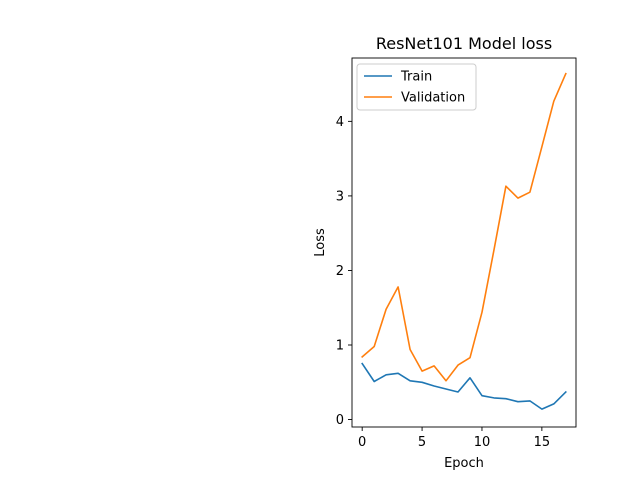 This screenshot has width=640, height=480. Describe the element at coordinates (433, 98) in the screenshot. I see `legend-label-validation: Validation` at that location.